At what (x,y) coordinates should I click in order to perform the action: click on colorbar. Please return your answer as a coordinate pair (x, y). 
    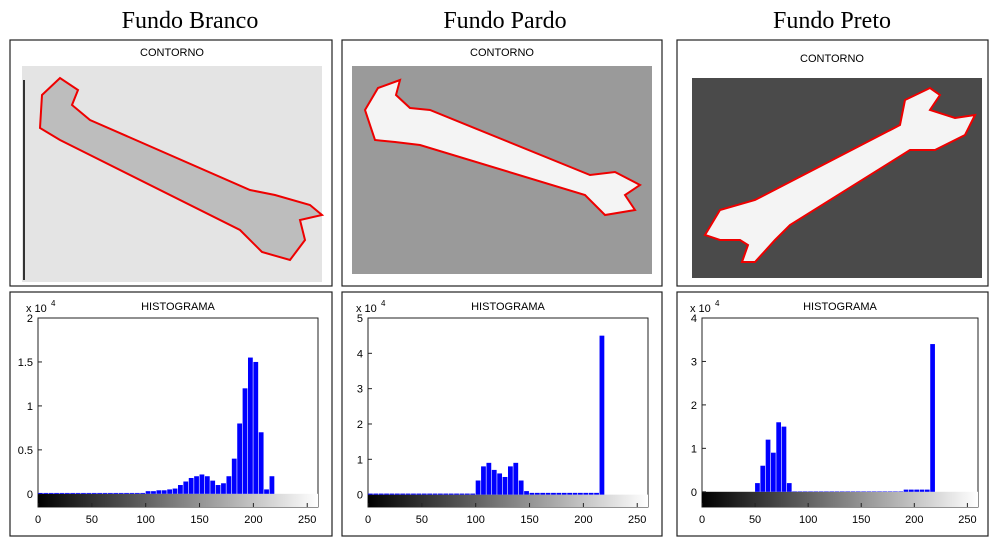
    Looking at the image, I should click on (840, 499).